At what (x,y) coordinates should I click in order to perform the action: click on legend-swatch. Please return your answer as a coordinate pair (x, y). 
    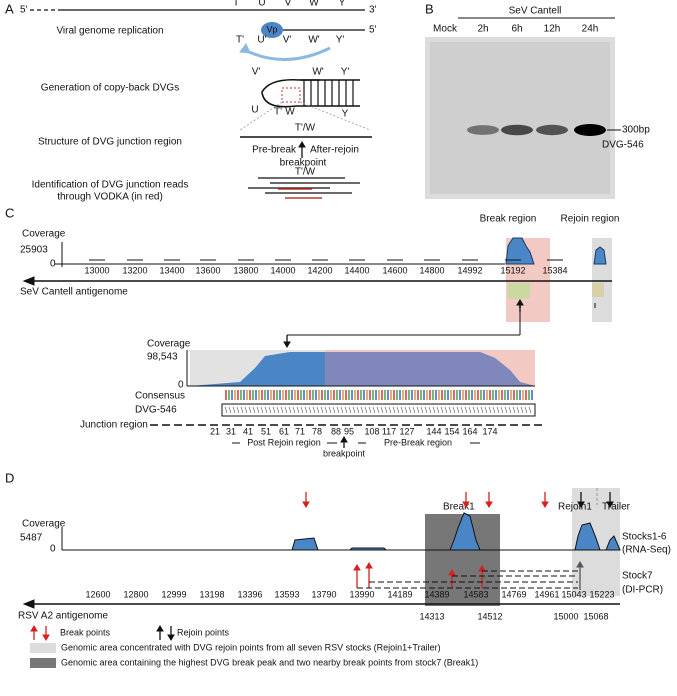
    Looking at the image, I should click on (43, 663).